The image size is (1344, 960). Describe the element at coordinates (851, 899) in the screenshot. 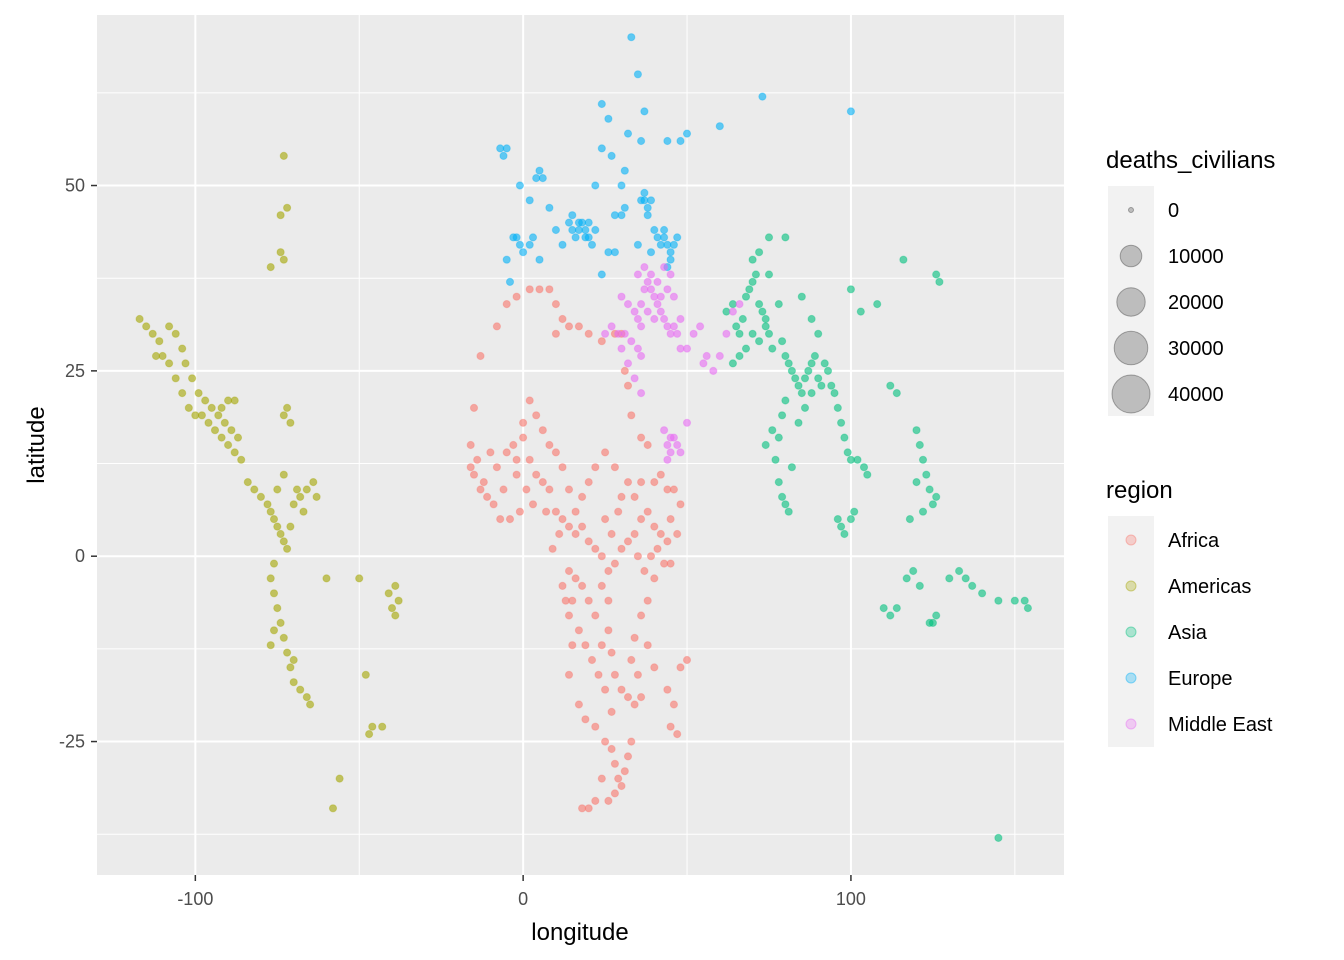

I see `x-tick-label: 100` at that location.